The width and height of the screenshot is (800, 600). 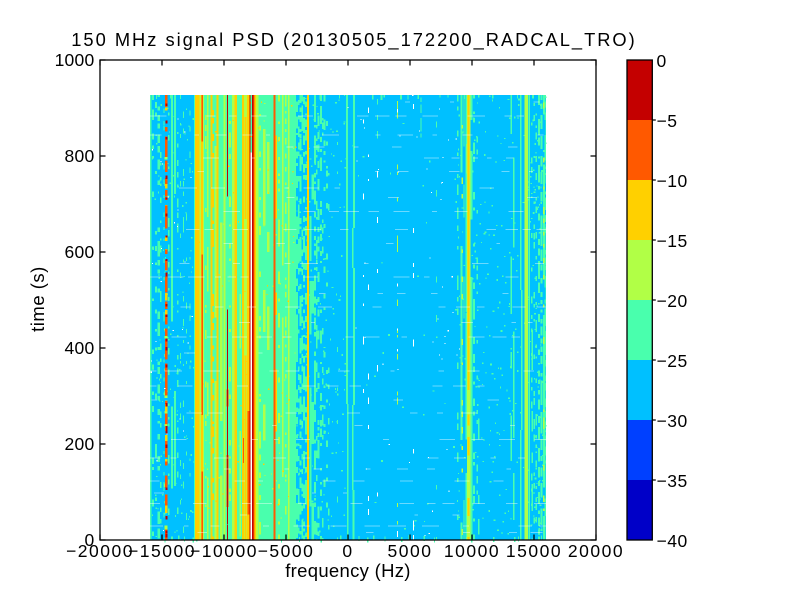 I want to click on svg-text: 10000, so click(x=472, y=551).